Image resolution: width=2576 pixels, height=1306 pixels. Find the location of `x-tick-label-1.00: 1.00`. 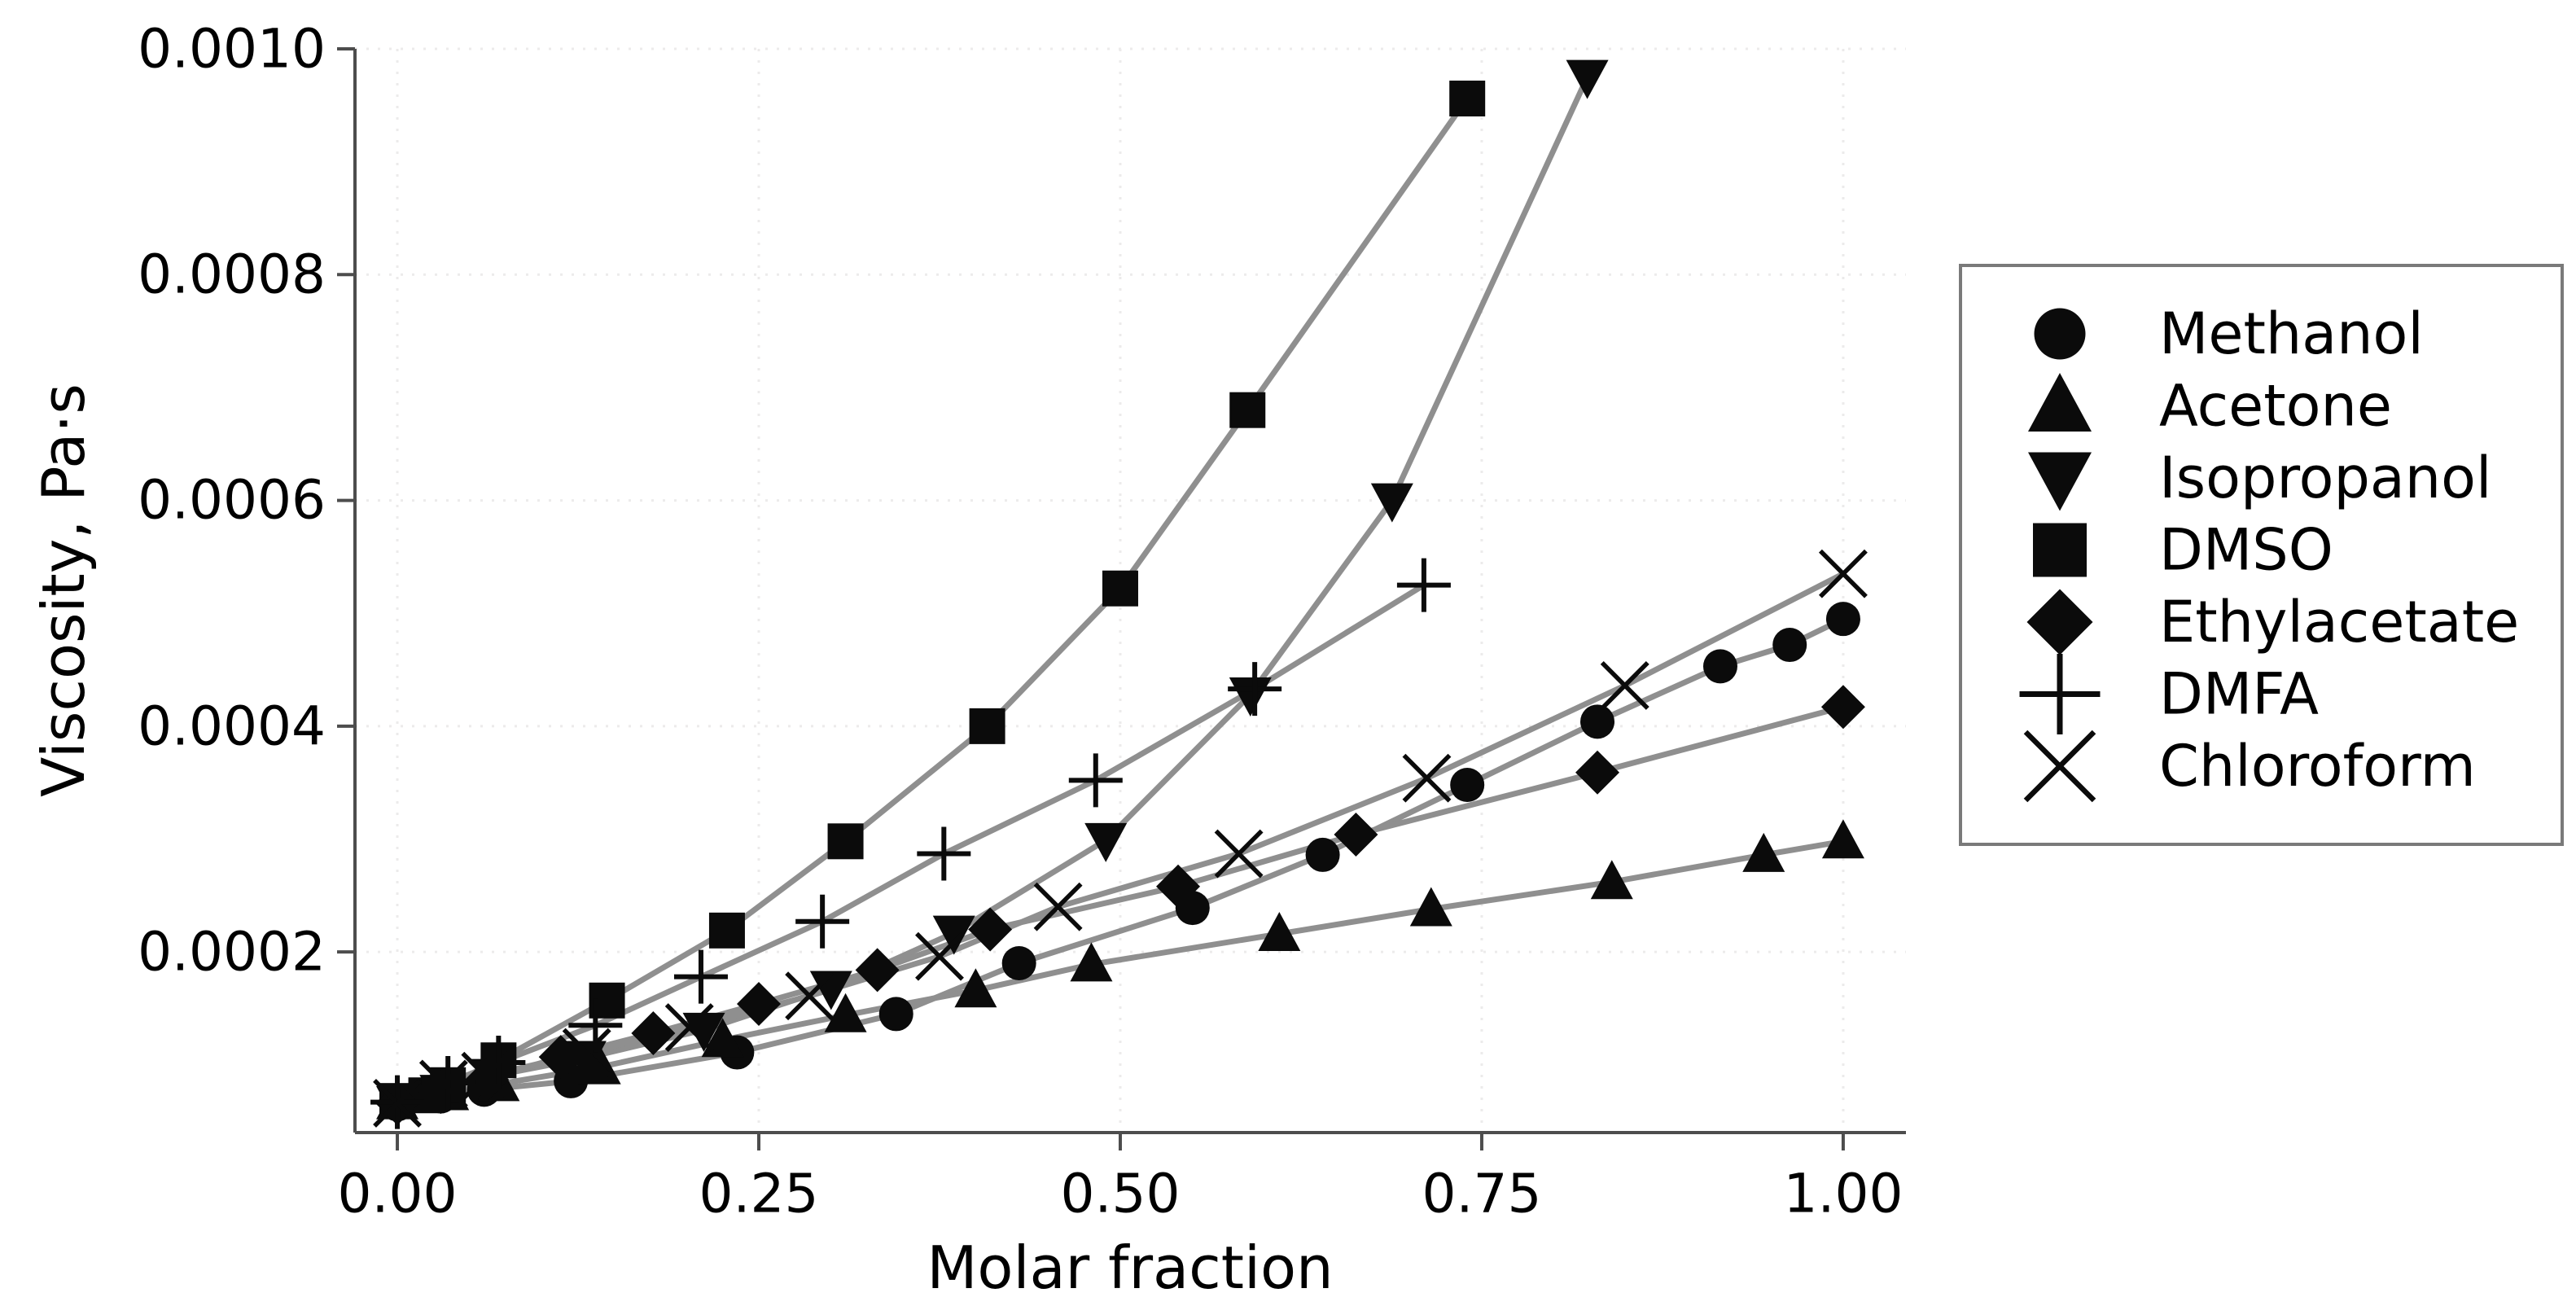

x-tick-label-1.00: 1.00 is located at coordinates (1844, 1194).